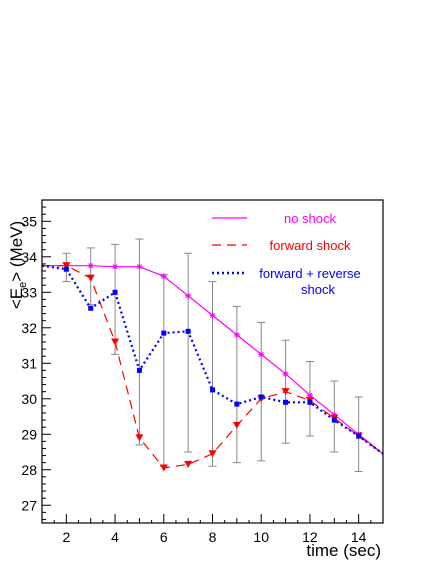  I want to click on y-label-close: > (MeV), so click(16, 251).